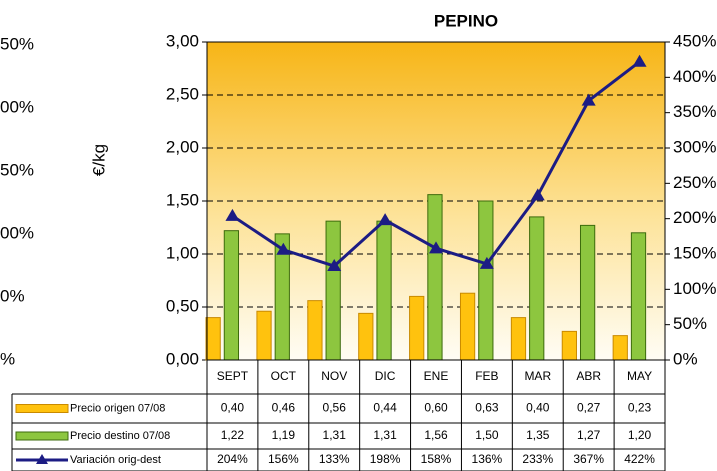  I want to click on y-tick-label: 0,00, so click(182, 358).